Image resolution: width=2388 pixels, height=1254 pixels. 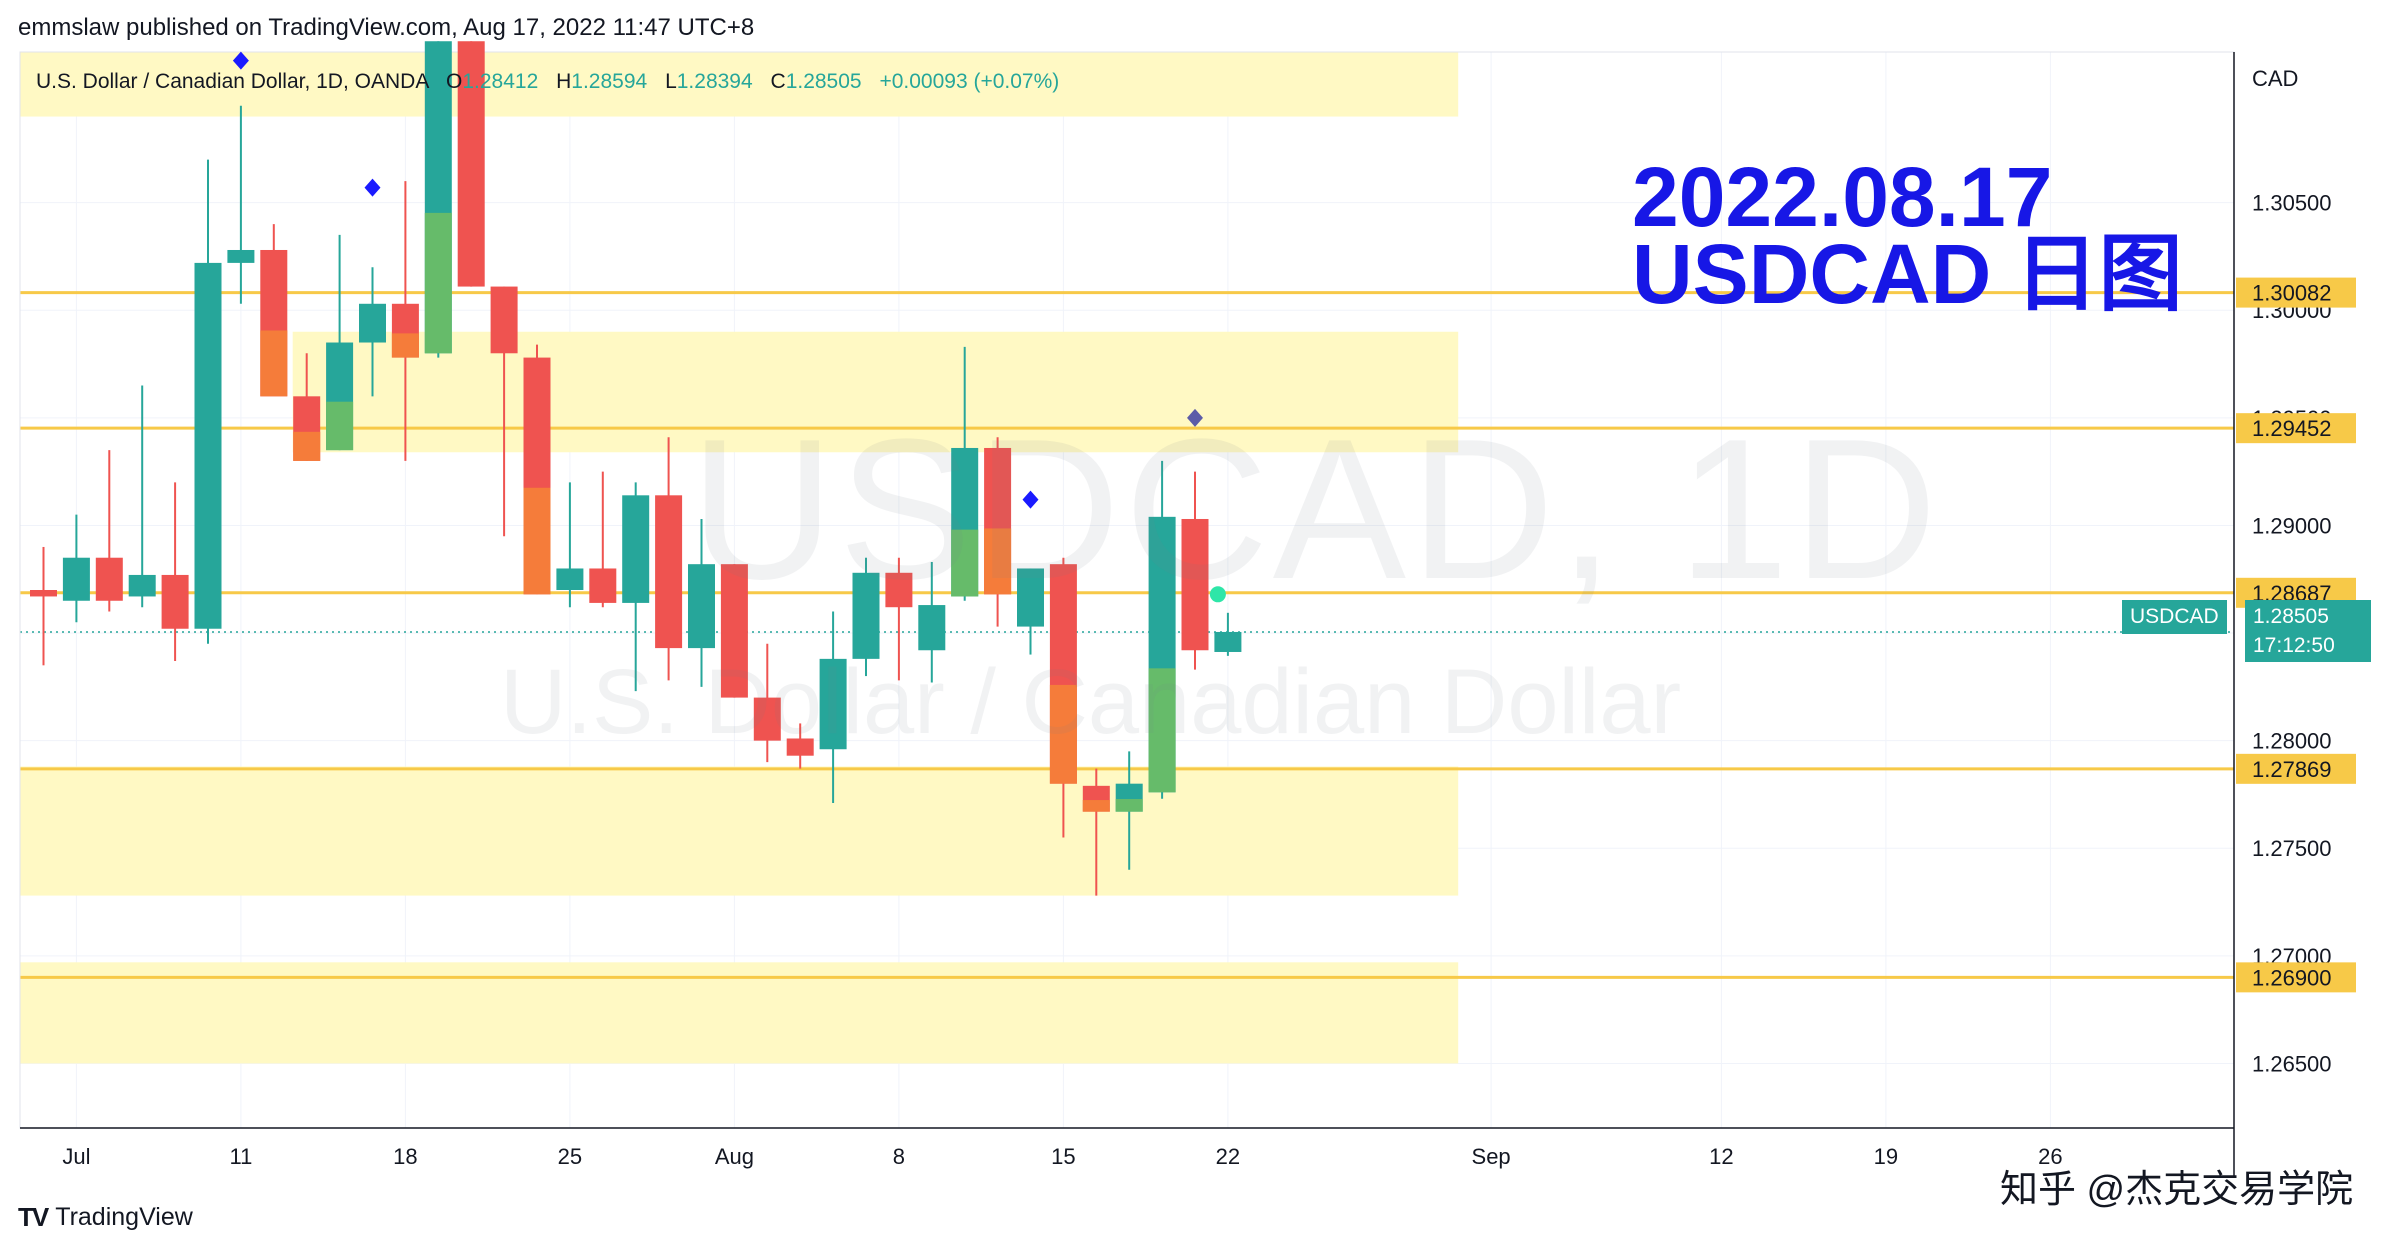 I want to click on price-tick-label: 1.28000, so click(x=2292, y=741).